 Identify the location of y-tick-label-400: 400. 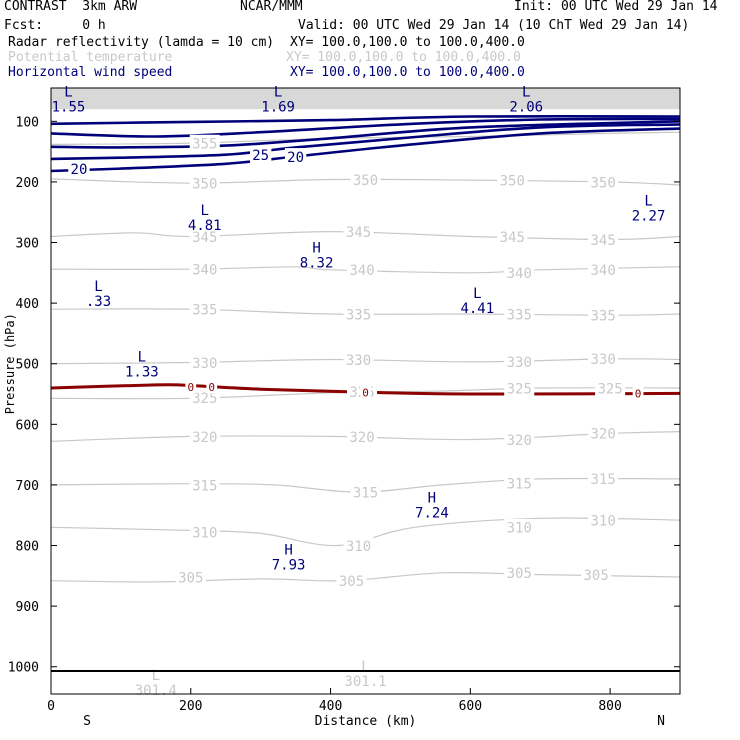
(27, 304).